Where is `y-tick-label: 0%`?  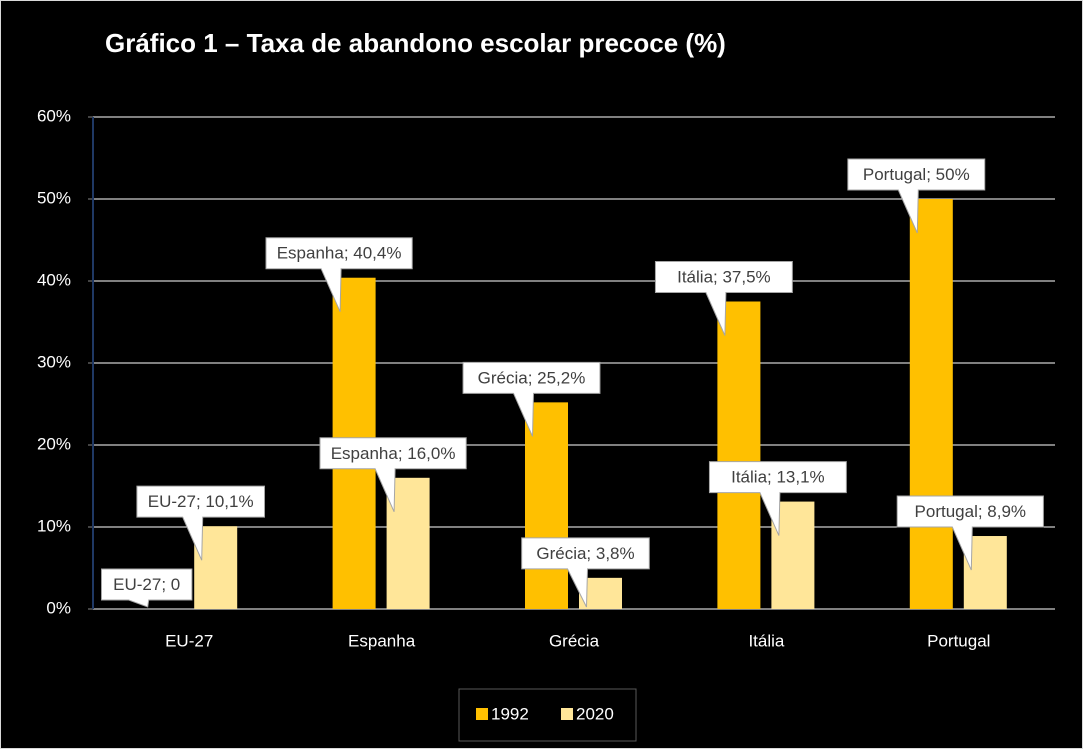 y-tick-label: 0% is located at coordinates (58, 607).